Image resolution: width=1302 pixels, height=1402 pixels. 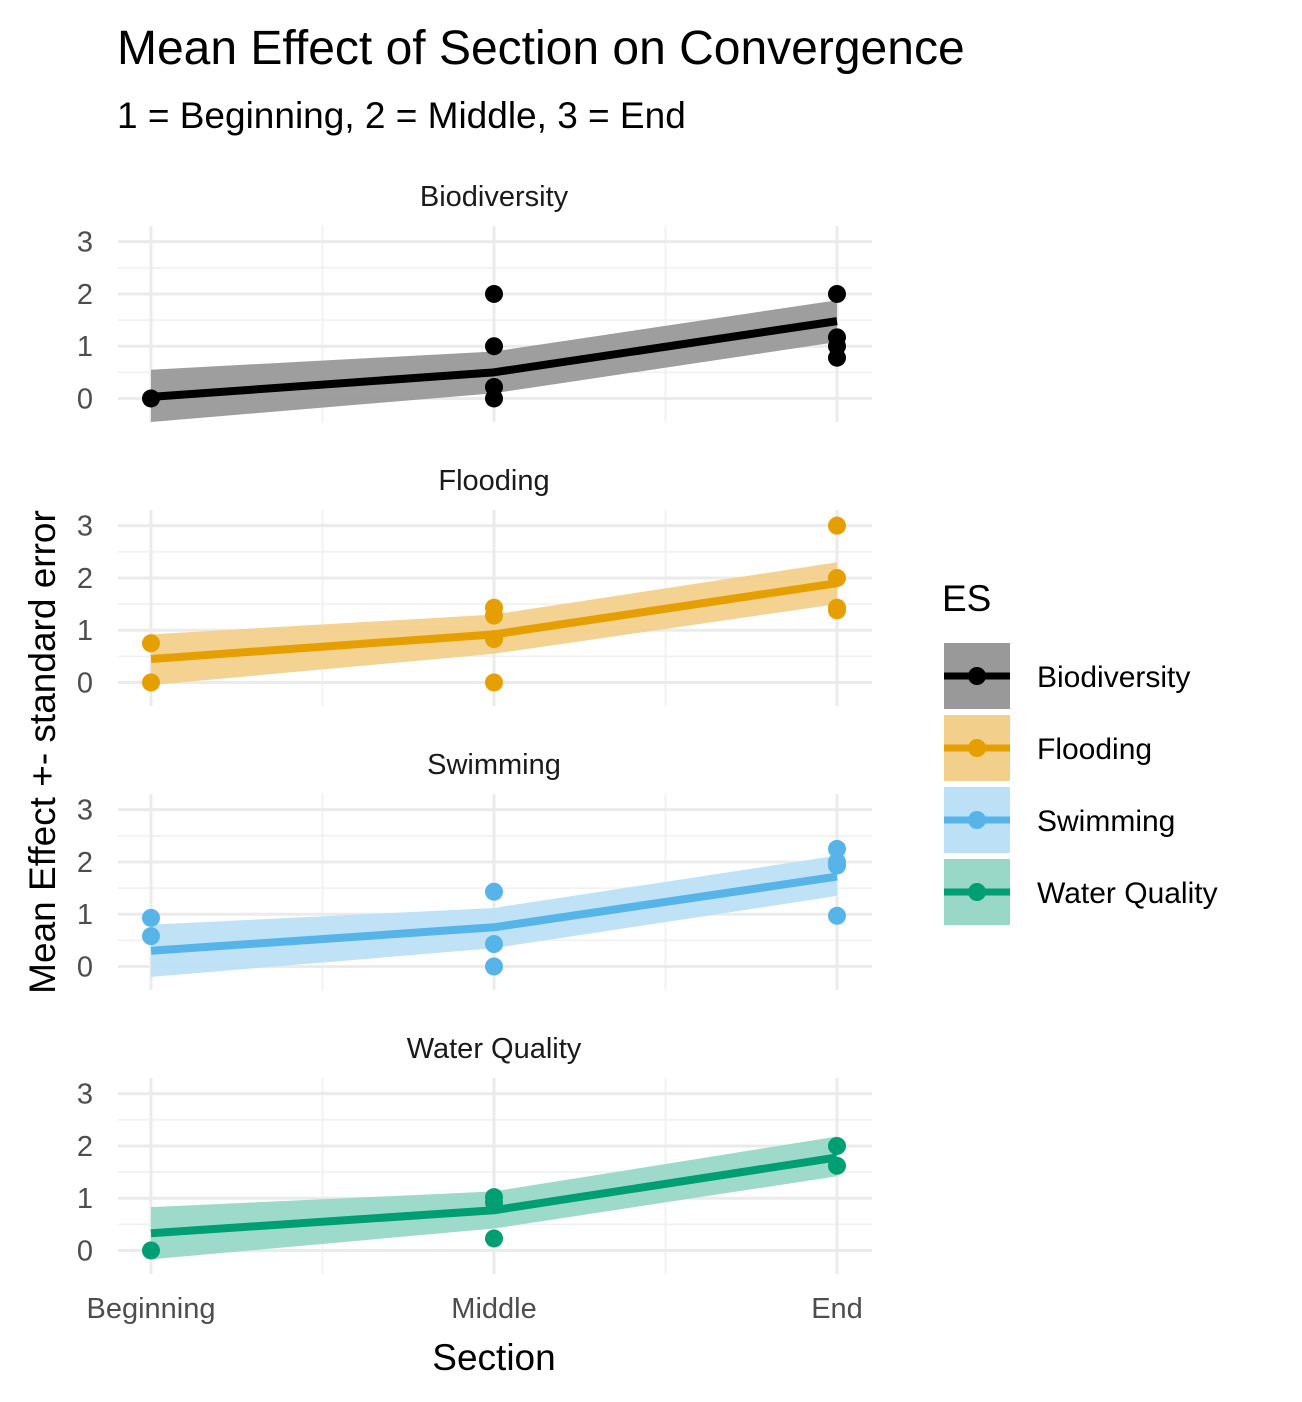 I want to click on x-tick-label: Beginning, so click(x=151, y=1309).